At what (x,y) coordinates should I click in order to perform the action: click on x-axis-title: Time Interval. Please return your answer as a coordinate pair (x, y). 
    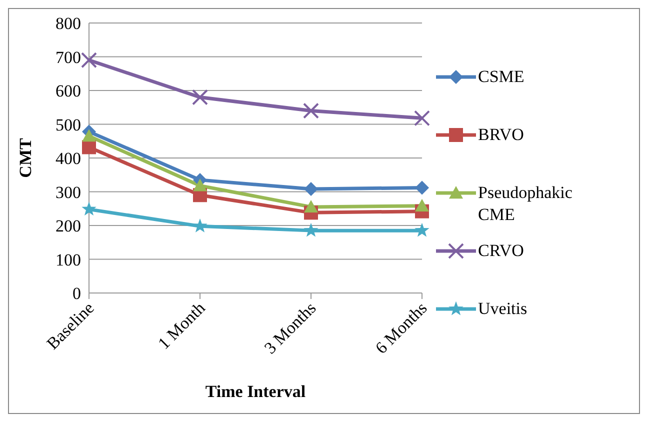
    Looking at the image, I should click on (255, 391).